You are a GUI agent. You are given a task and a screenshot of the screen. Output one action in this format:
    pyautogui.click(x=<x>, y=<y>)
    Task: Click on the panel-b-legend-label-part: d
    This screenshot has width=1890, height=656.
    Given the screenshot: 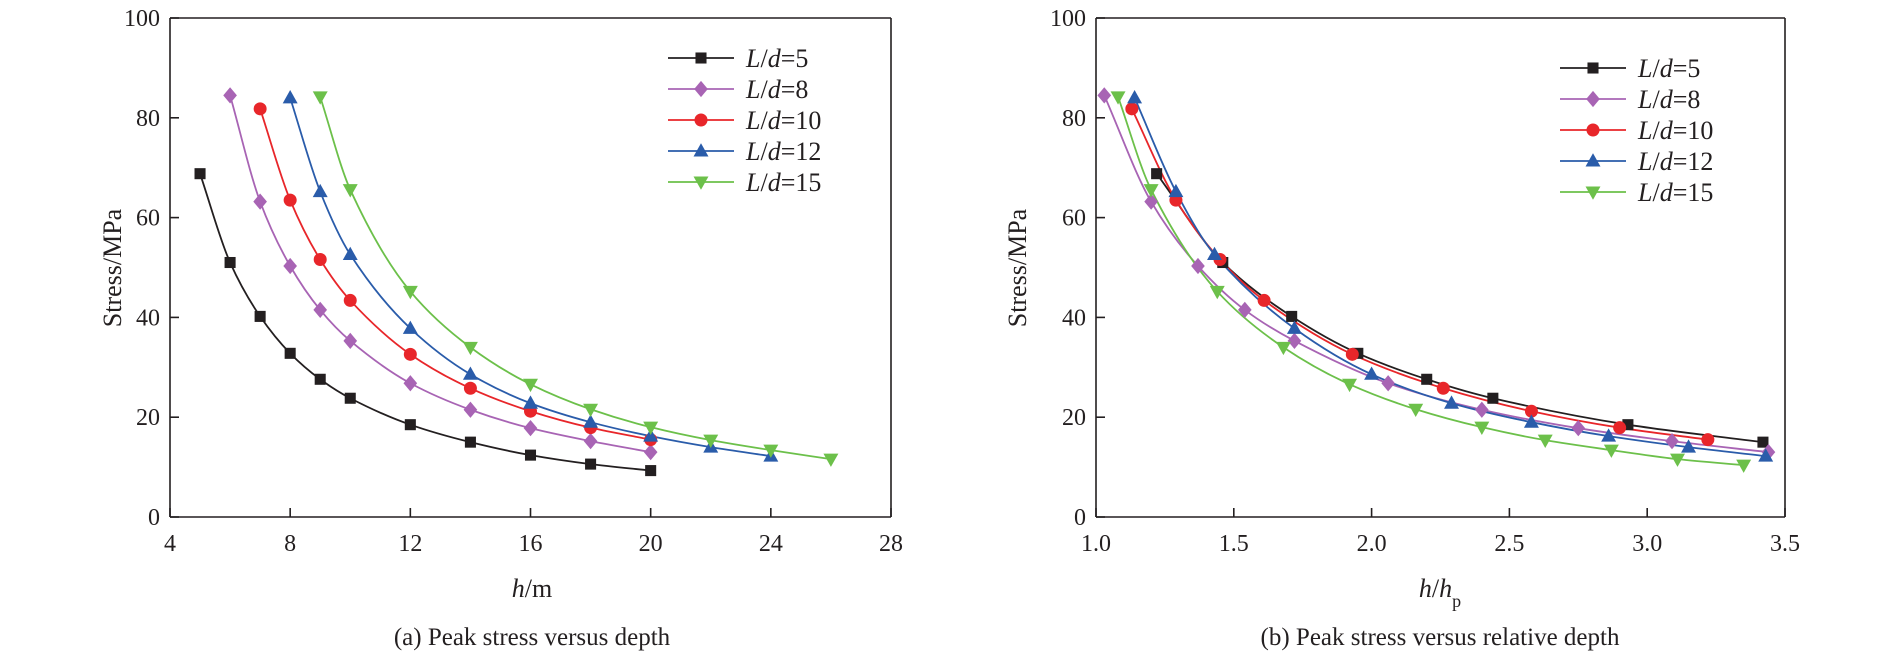 What is the action you would take?
    pyautogui.click(x=1667, y=161)
    